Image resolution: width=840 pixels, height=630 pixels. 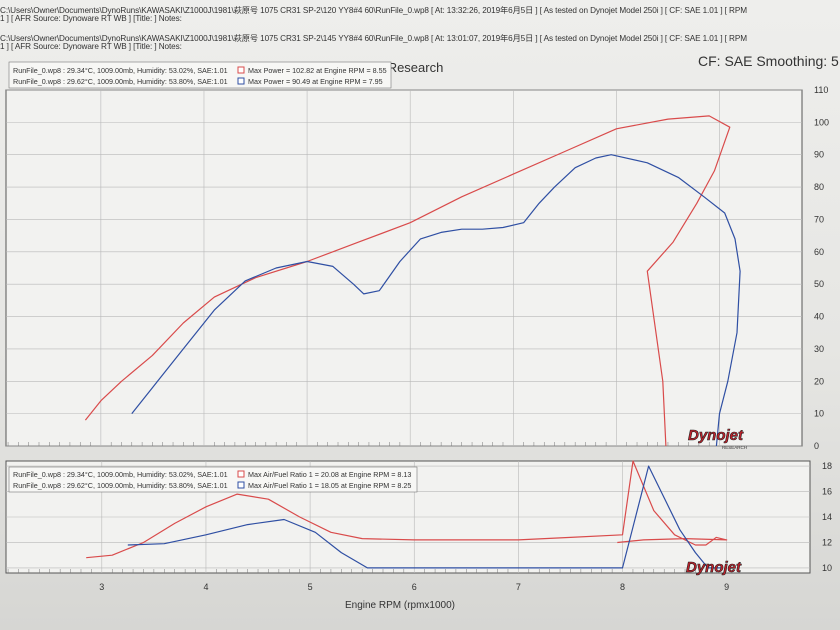 I want to click on power-y-tick-label: 30, so click(x=819, y=349).